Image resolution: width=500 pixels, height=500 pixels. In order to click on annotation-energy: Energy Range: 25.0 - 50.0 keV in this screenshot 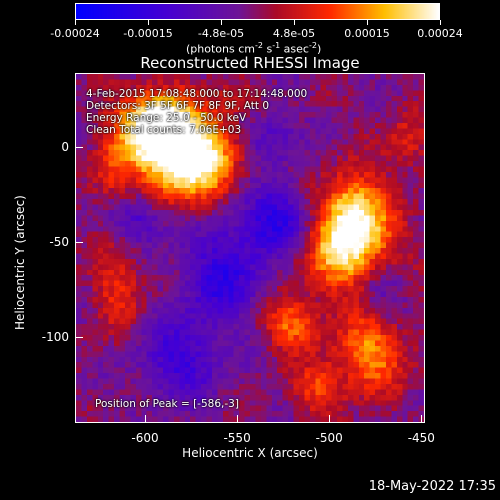, I will do `click(166, 118)`.